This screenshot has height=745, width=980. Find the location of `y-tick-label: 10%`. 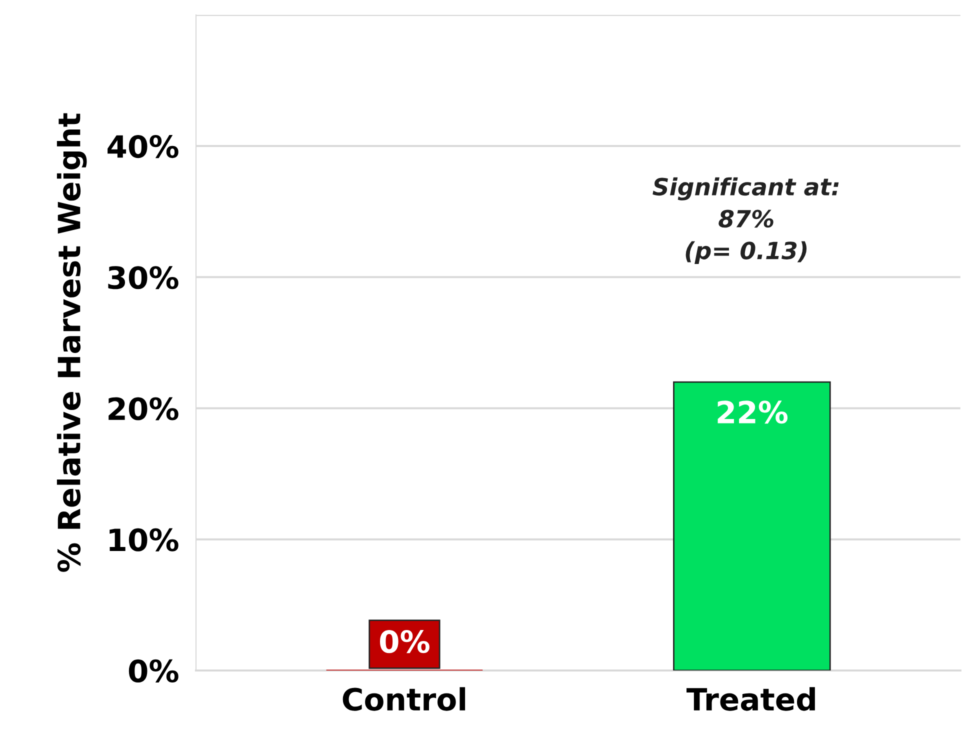

y-tick-label: 10% is located at coordinates (144, 540).